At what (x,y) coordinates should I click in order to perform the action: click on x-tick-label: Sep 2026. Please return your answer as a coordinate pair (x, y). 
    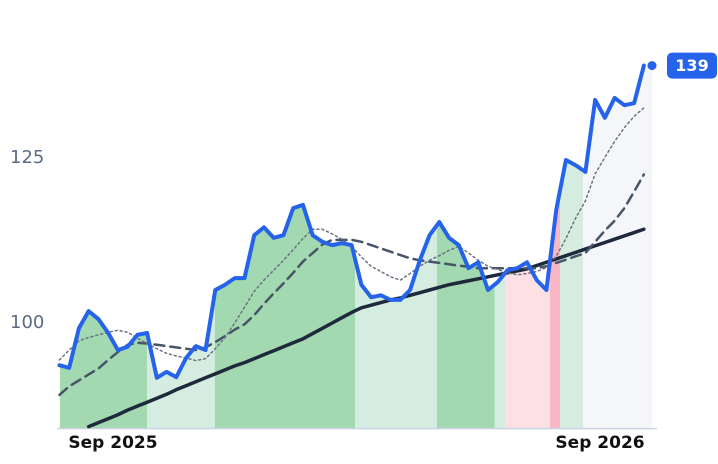
    Looking at the image, I should click on (599, 443).